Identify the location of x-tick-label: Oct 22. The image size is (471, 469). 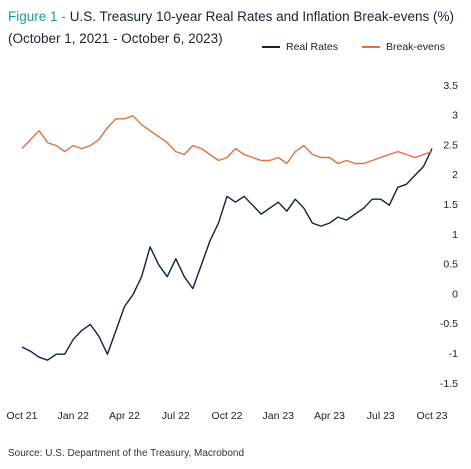
(227, 416).